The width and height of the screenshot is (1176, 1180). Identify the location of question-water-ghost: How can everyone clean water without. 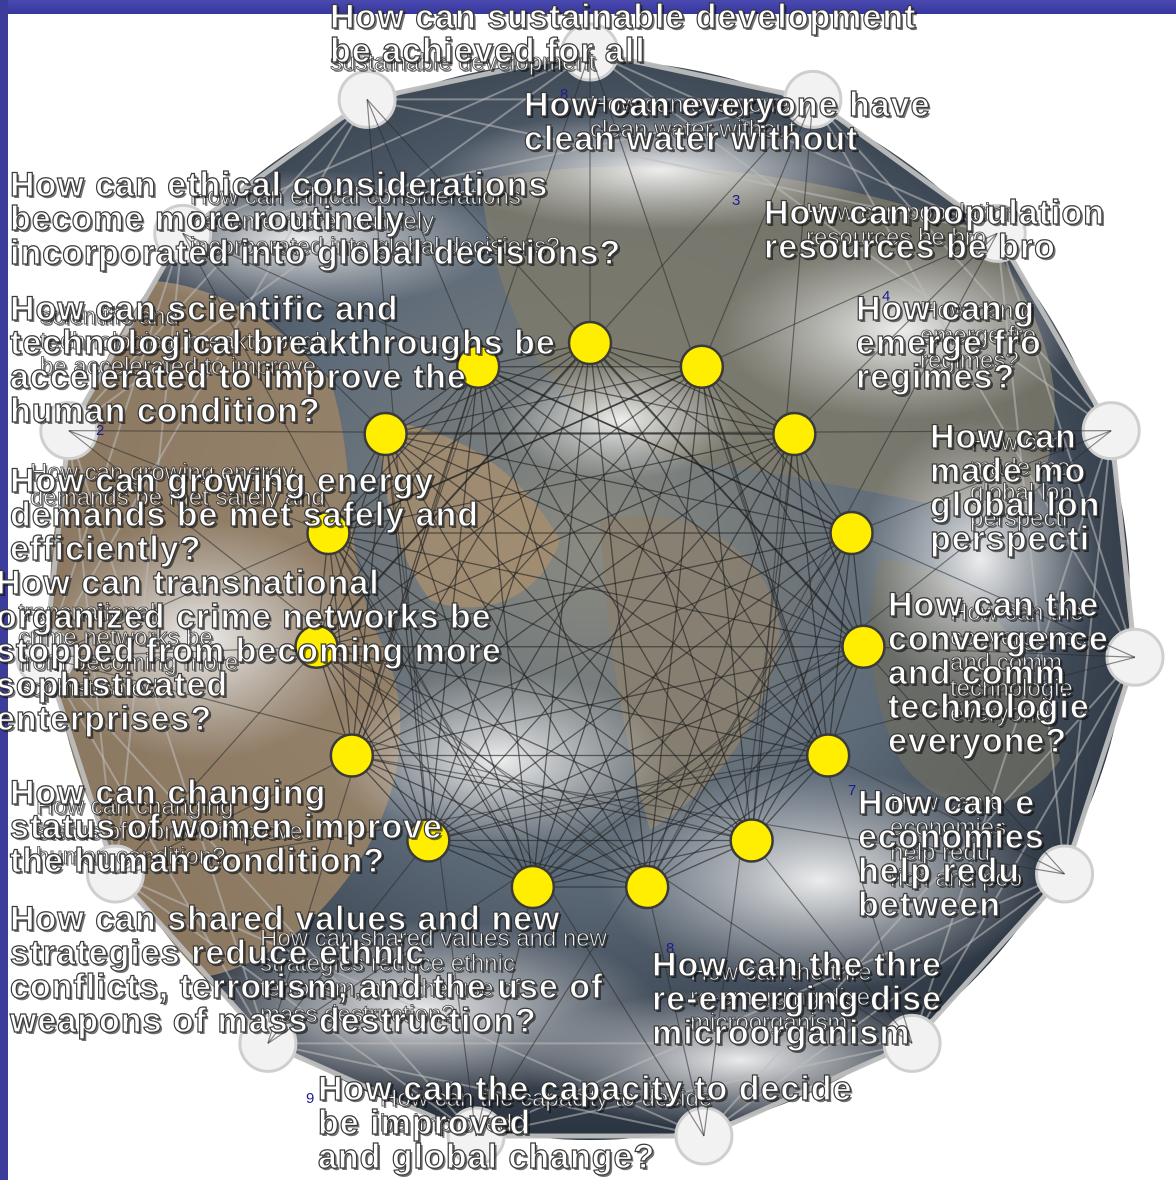
(693, 117).